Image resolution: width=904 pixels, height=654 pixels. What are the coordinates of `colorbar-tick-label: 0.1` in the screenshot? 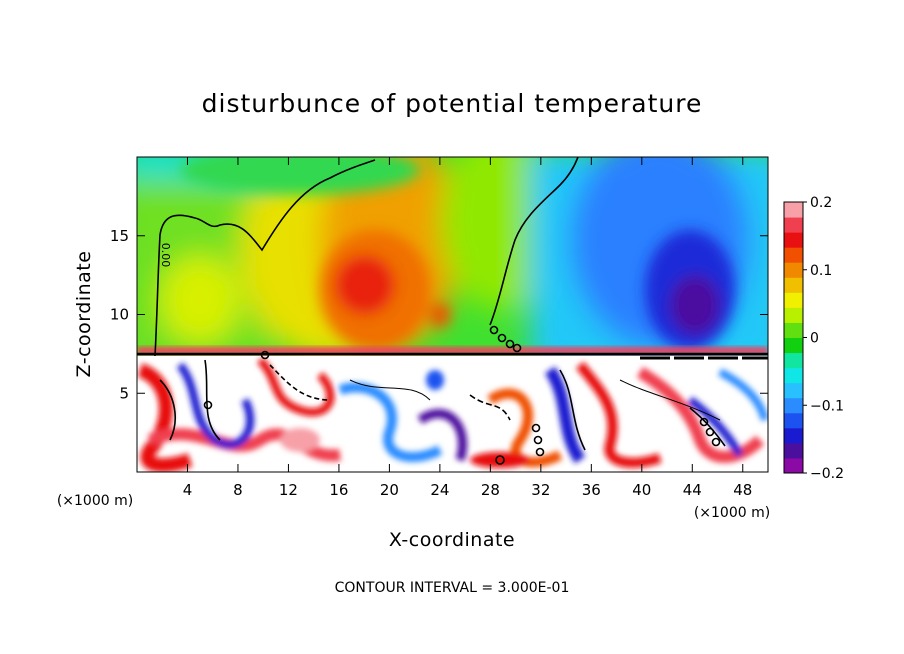 It's located at (821, 271).